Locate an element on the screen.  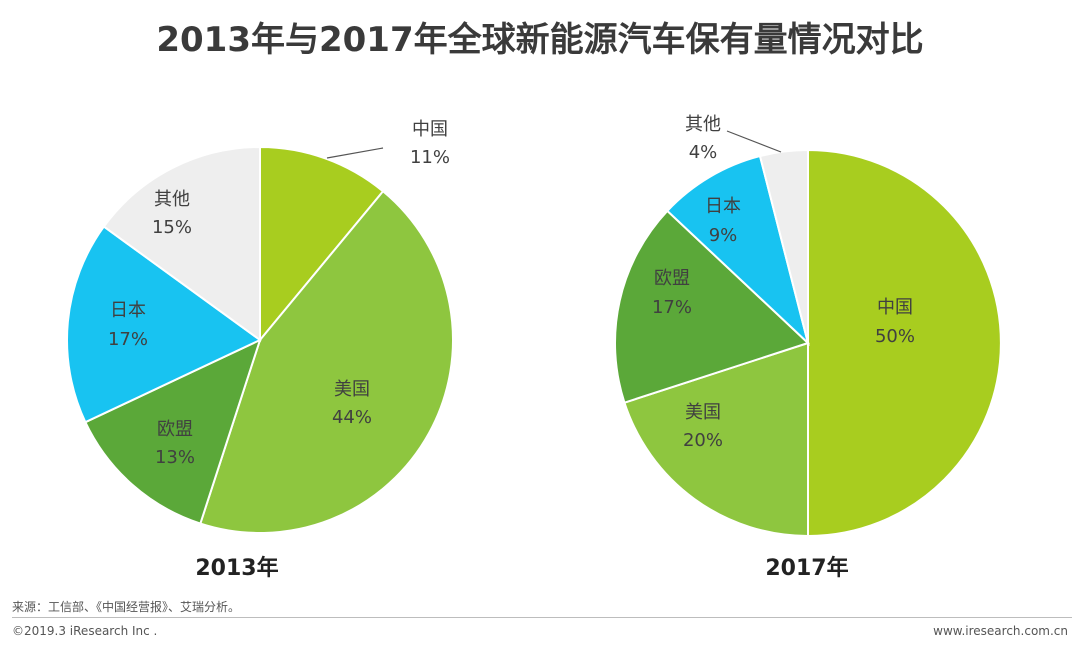
year-label: 2017年 is located at coordinates (806, 568).